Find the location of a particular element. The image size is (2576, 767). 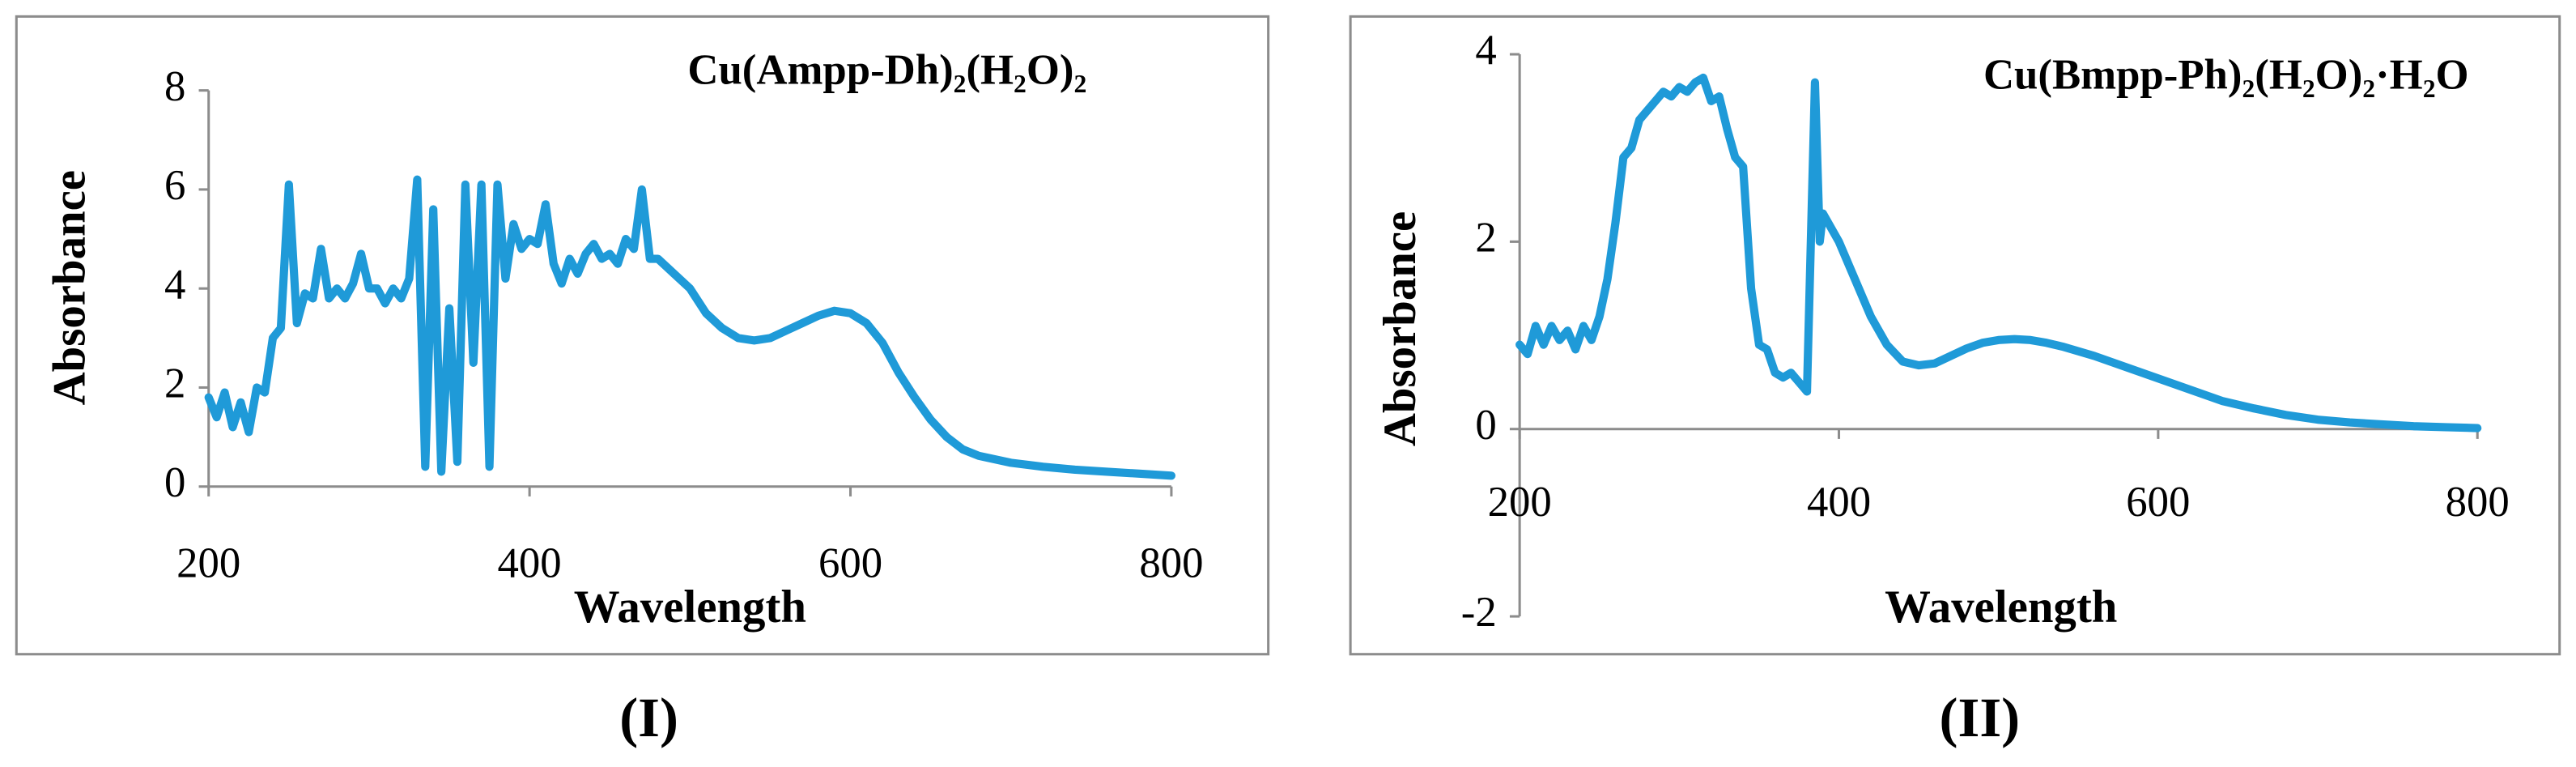

chart-title: Cu(Bmpp-Ph)₂(H₂O)₂·H₂O is located at coordinates (2226, 76).